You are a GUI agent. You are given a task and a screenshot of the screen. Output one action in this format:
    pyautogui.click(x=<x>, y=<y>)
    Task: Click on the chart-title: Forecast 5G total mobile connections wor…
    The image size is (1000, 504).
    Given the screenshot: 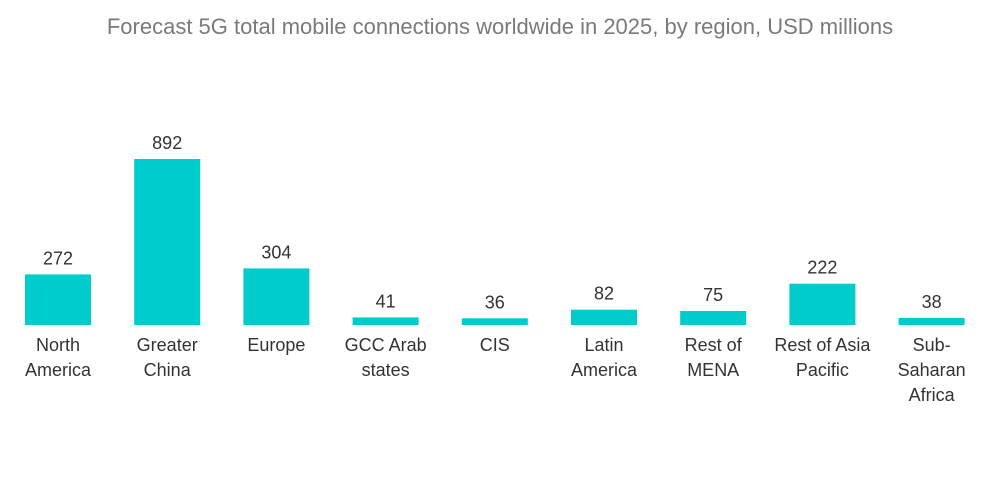 What is the action you would take?
    pyautogui.click(x=500, y=26)
    